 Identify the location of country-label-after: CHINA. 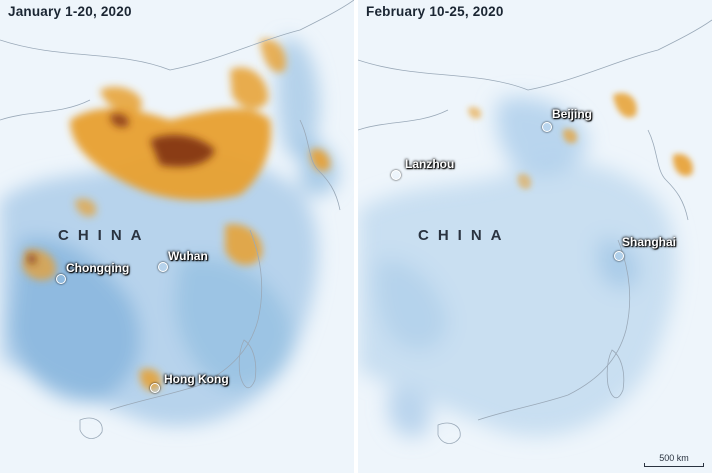
(464, 235).